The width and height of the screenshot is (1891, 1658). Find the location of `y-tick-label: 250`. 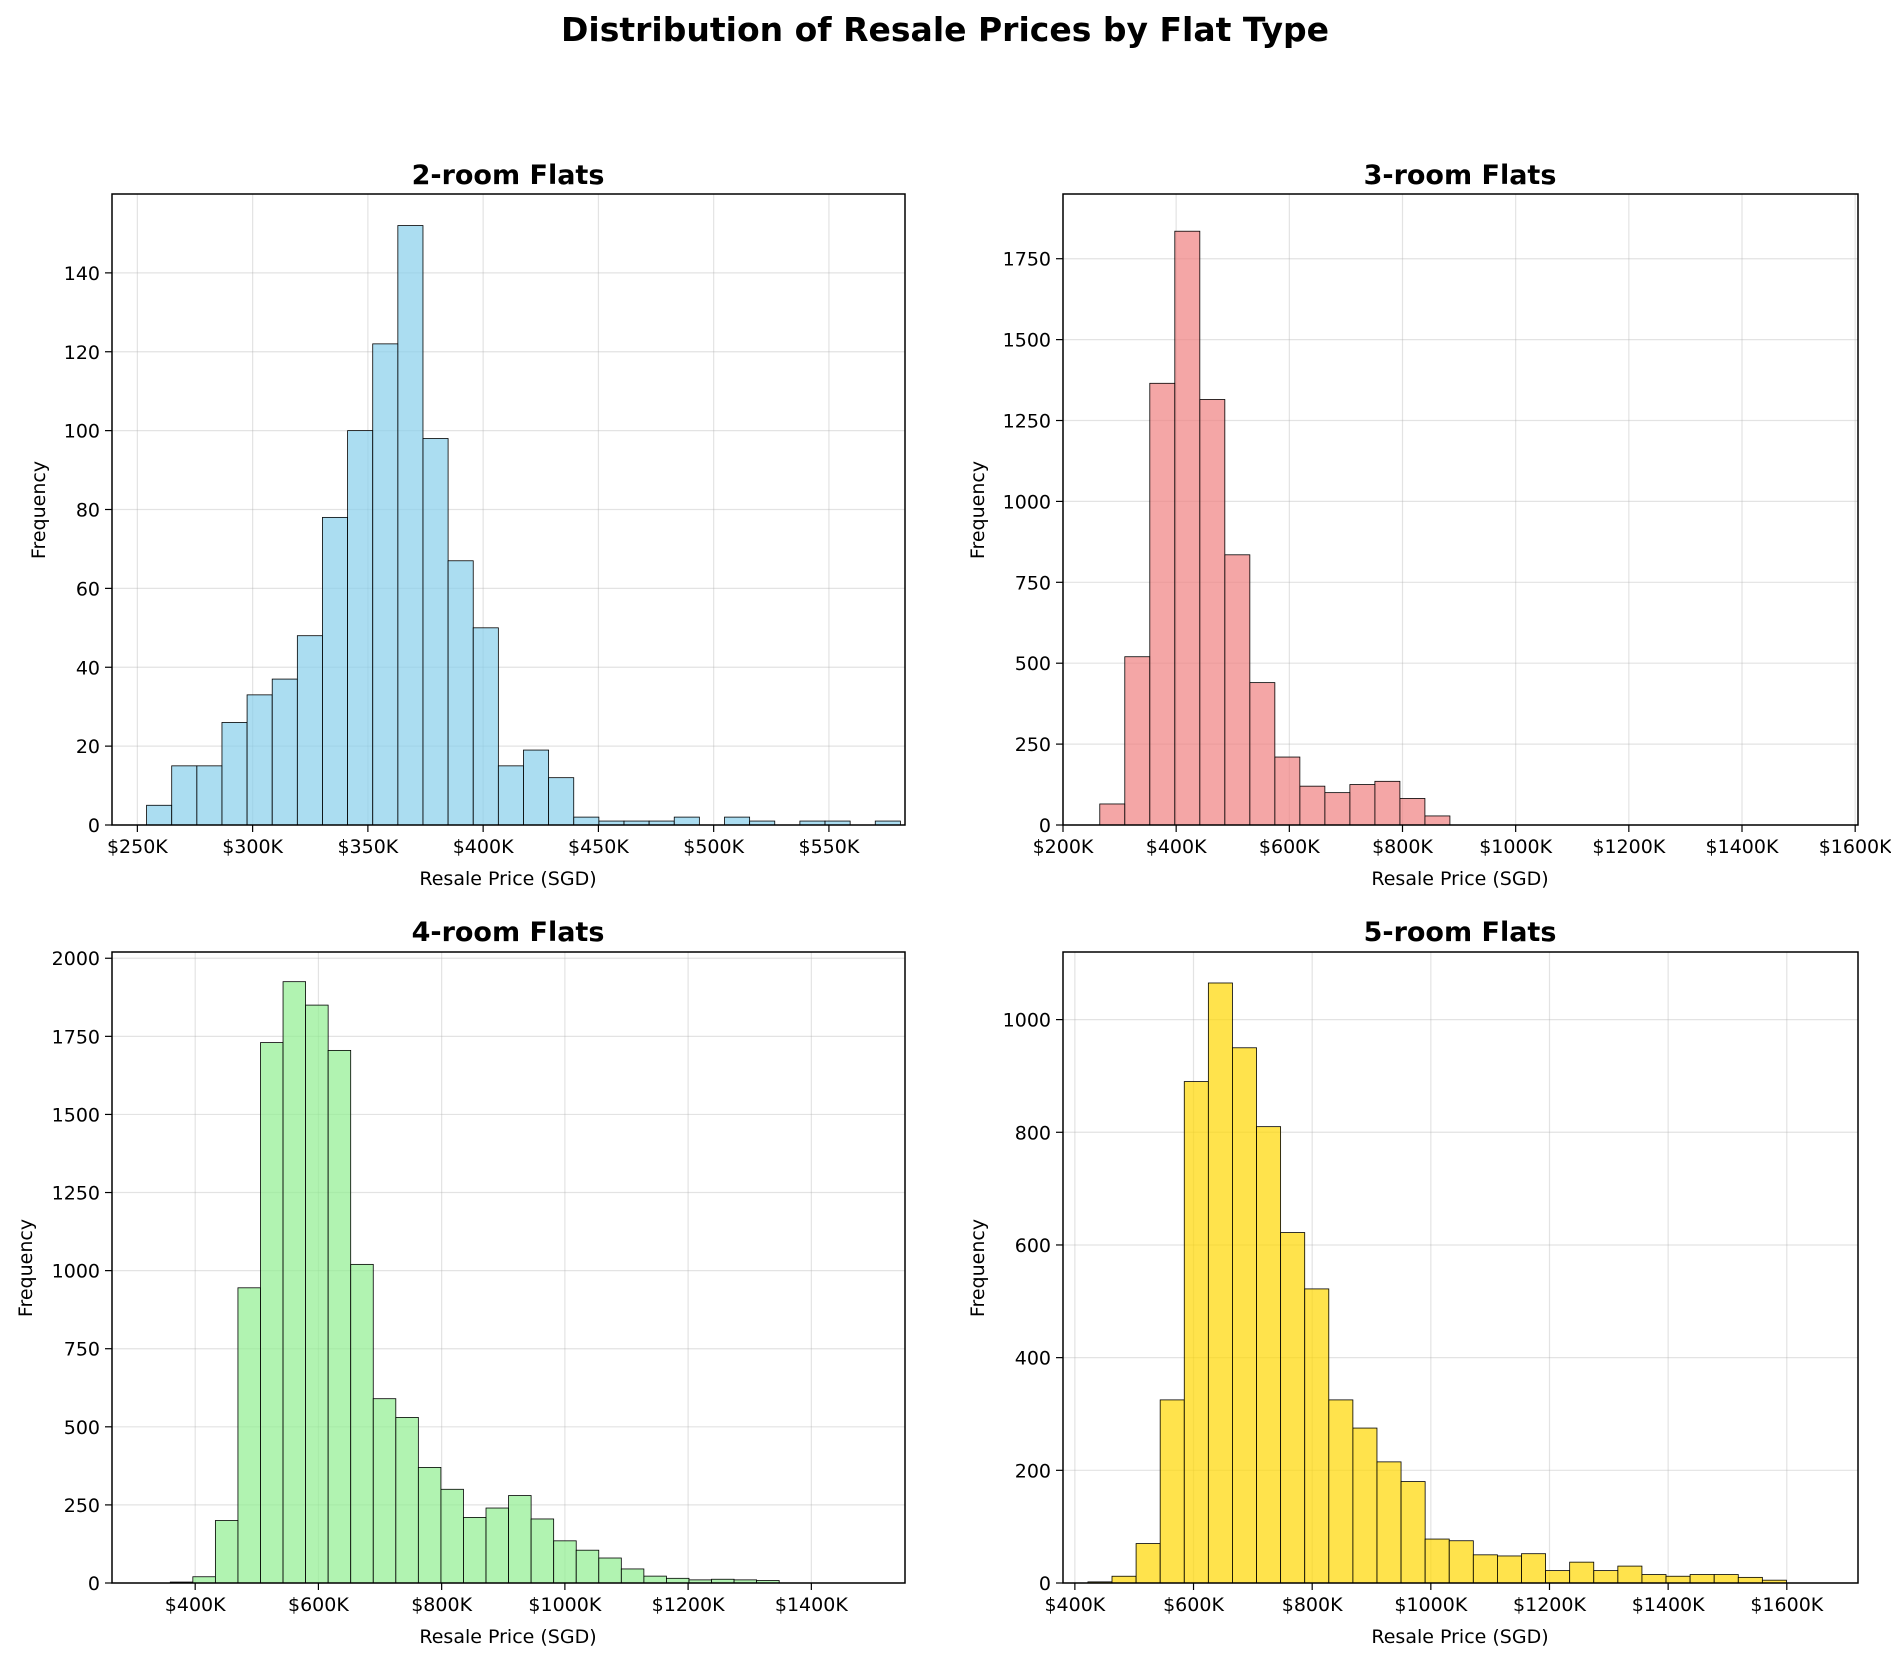

y-tick-label: 250 is located at coordinates (82, 1506).